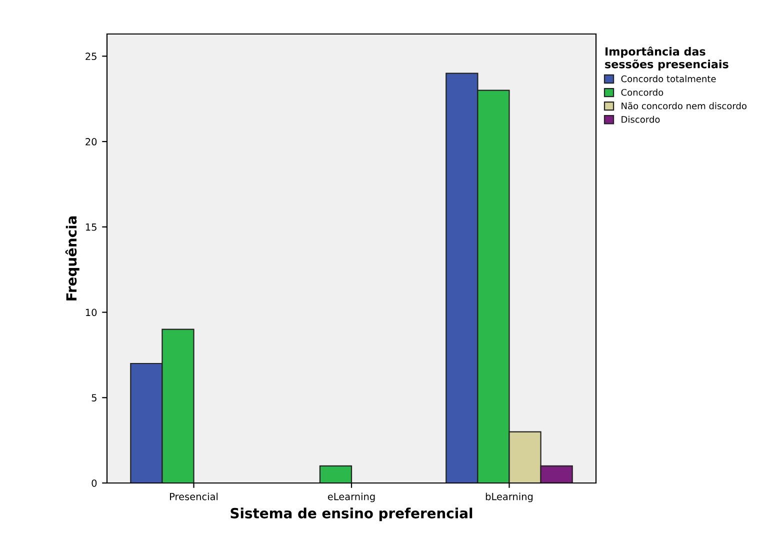 Image resolution: width=784 pixels, height=537 pixels. What do you see at coordinates (666, 58) in the screenshot?
I see `legend-title: Importância das sessões presenciais` at bounding box center [666, 58].